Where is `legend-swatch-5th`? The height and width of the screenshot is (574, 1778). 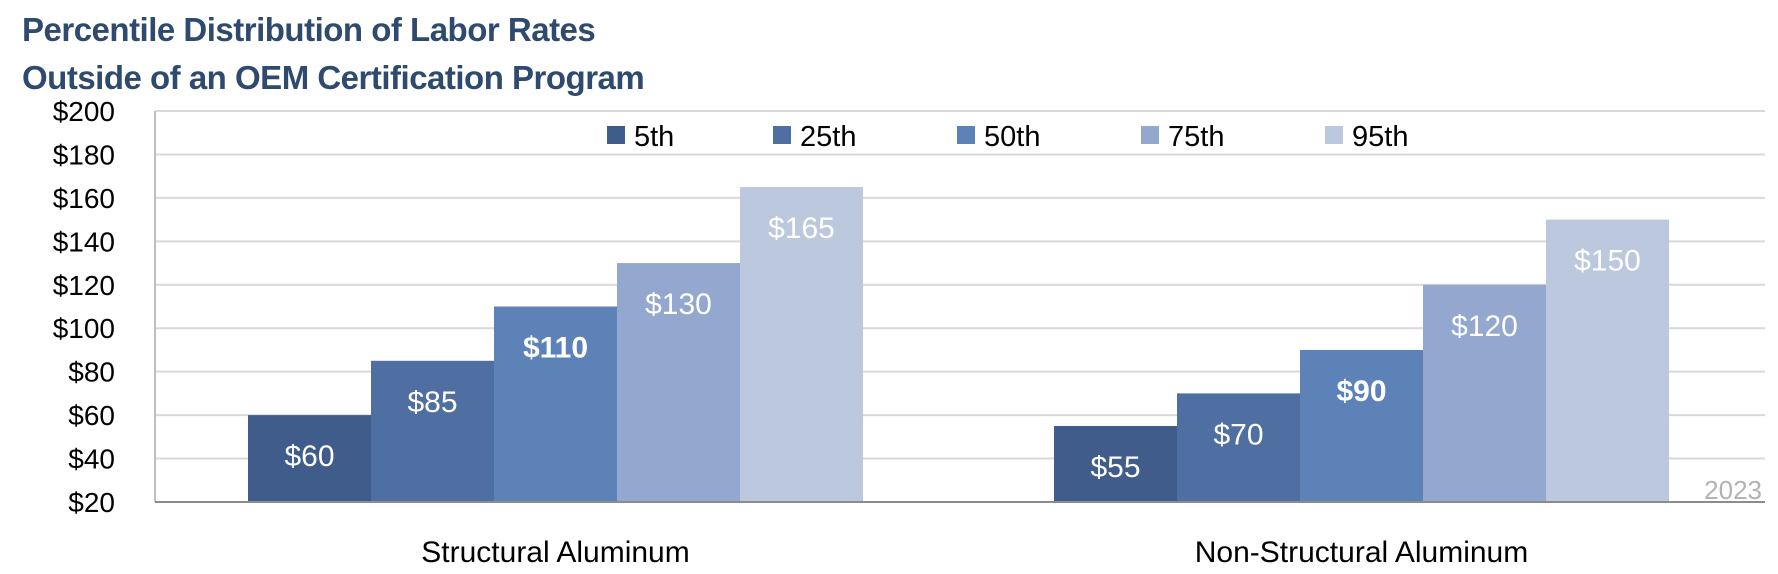
legend-swatch-5th is located at coordinates (616, 135).